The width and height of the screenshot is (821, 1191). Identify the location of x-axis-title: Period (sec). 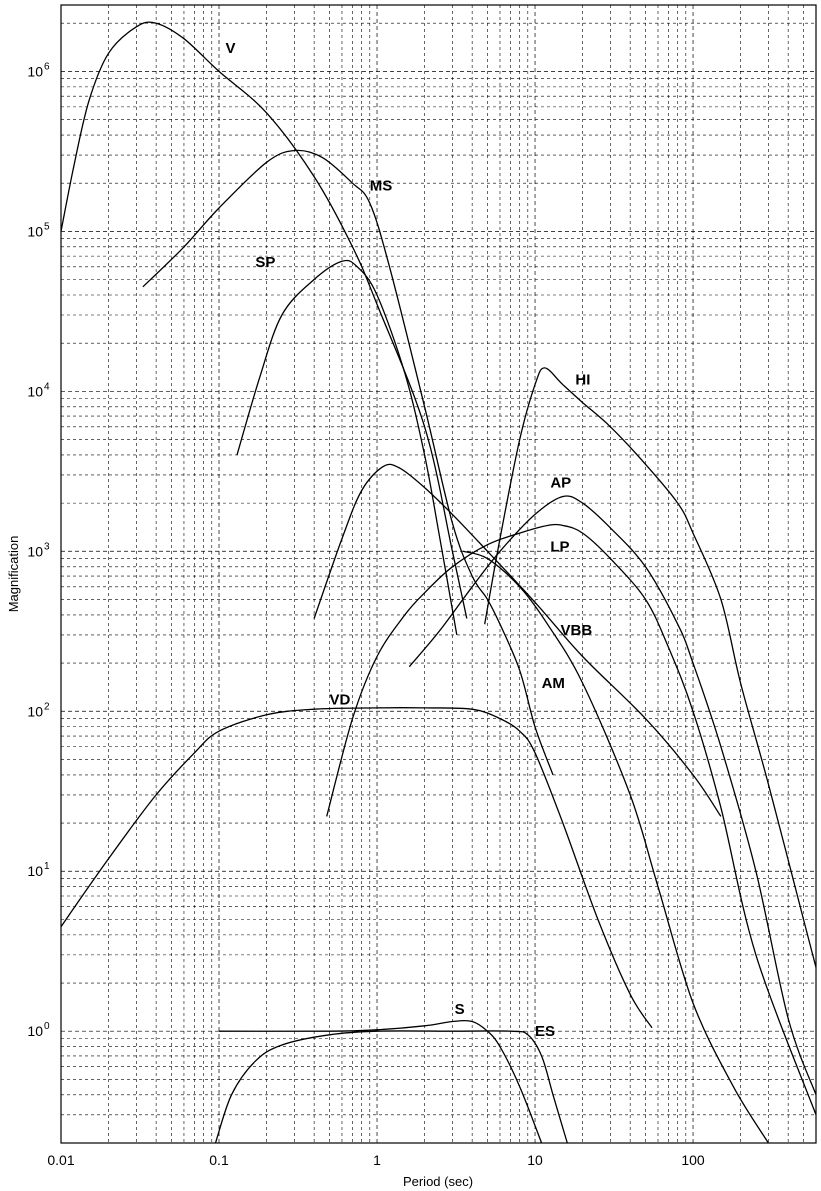
(438, 1181).